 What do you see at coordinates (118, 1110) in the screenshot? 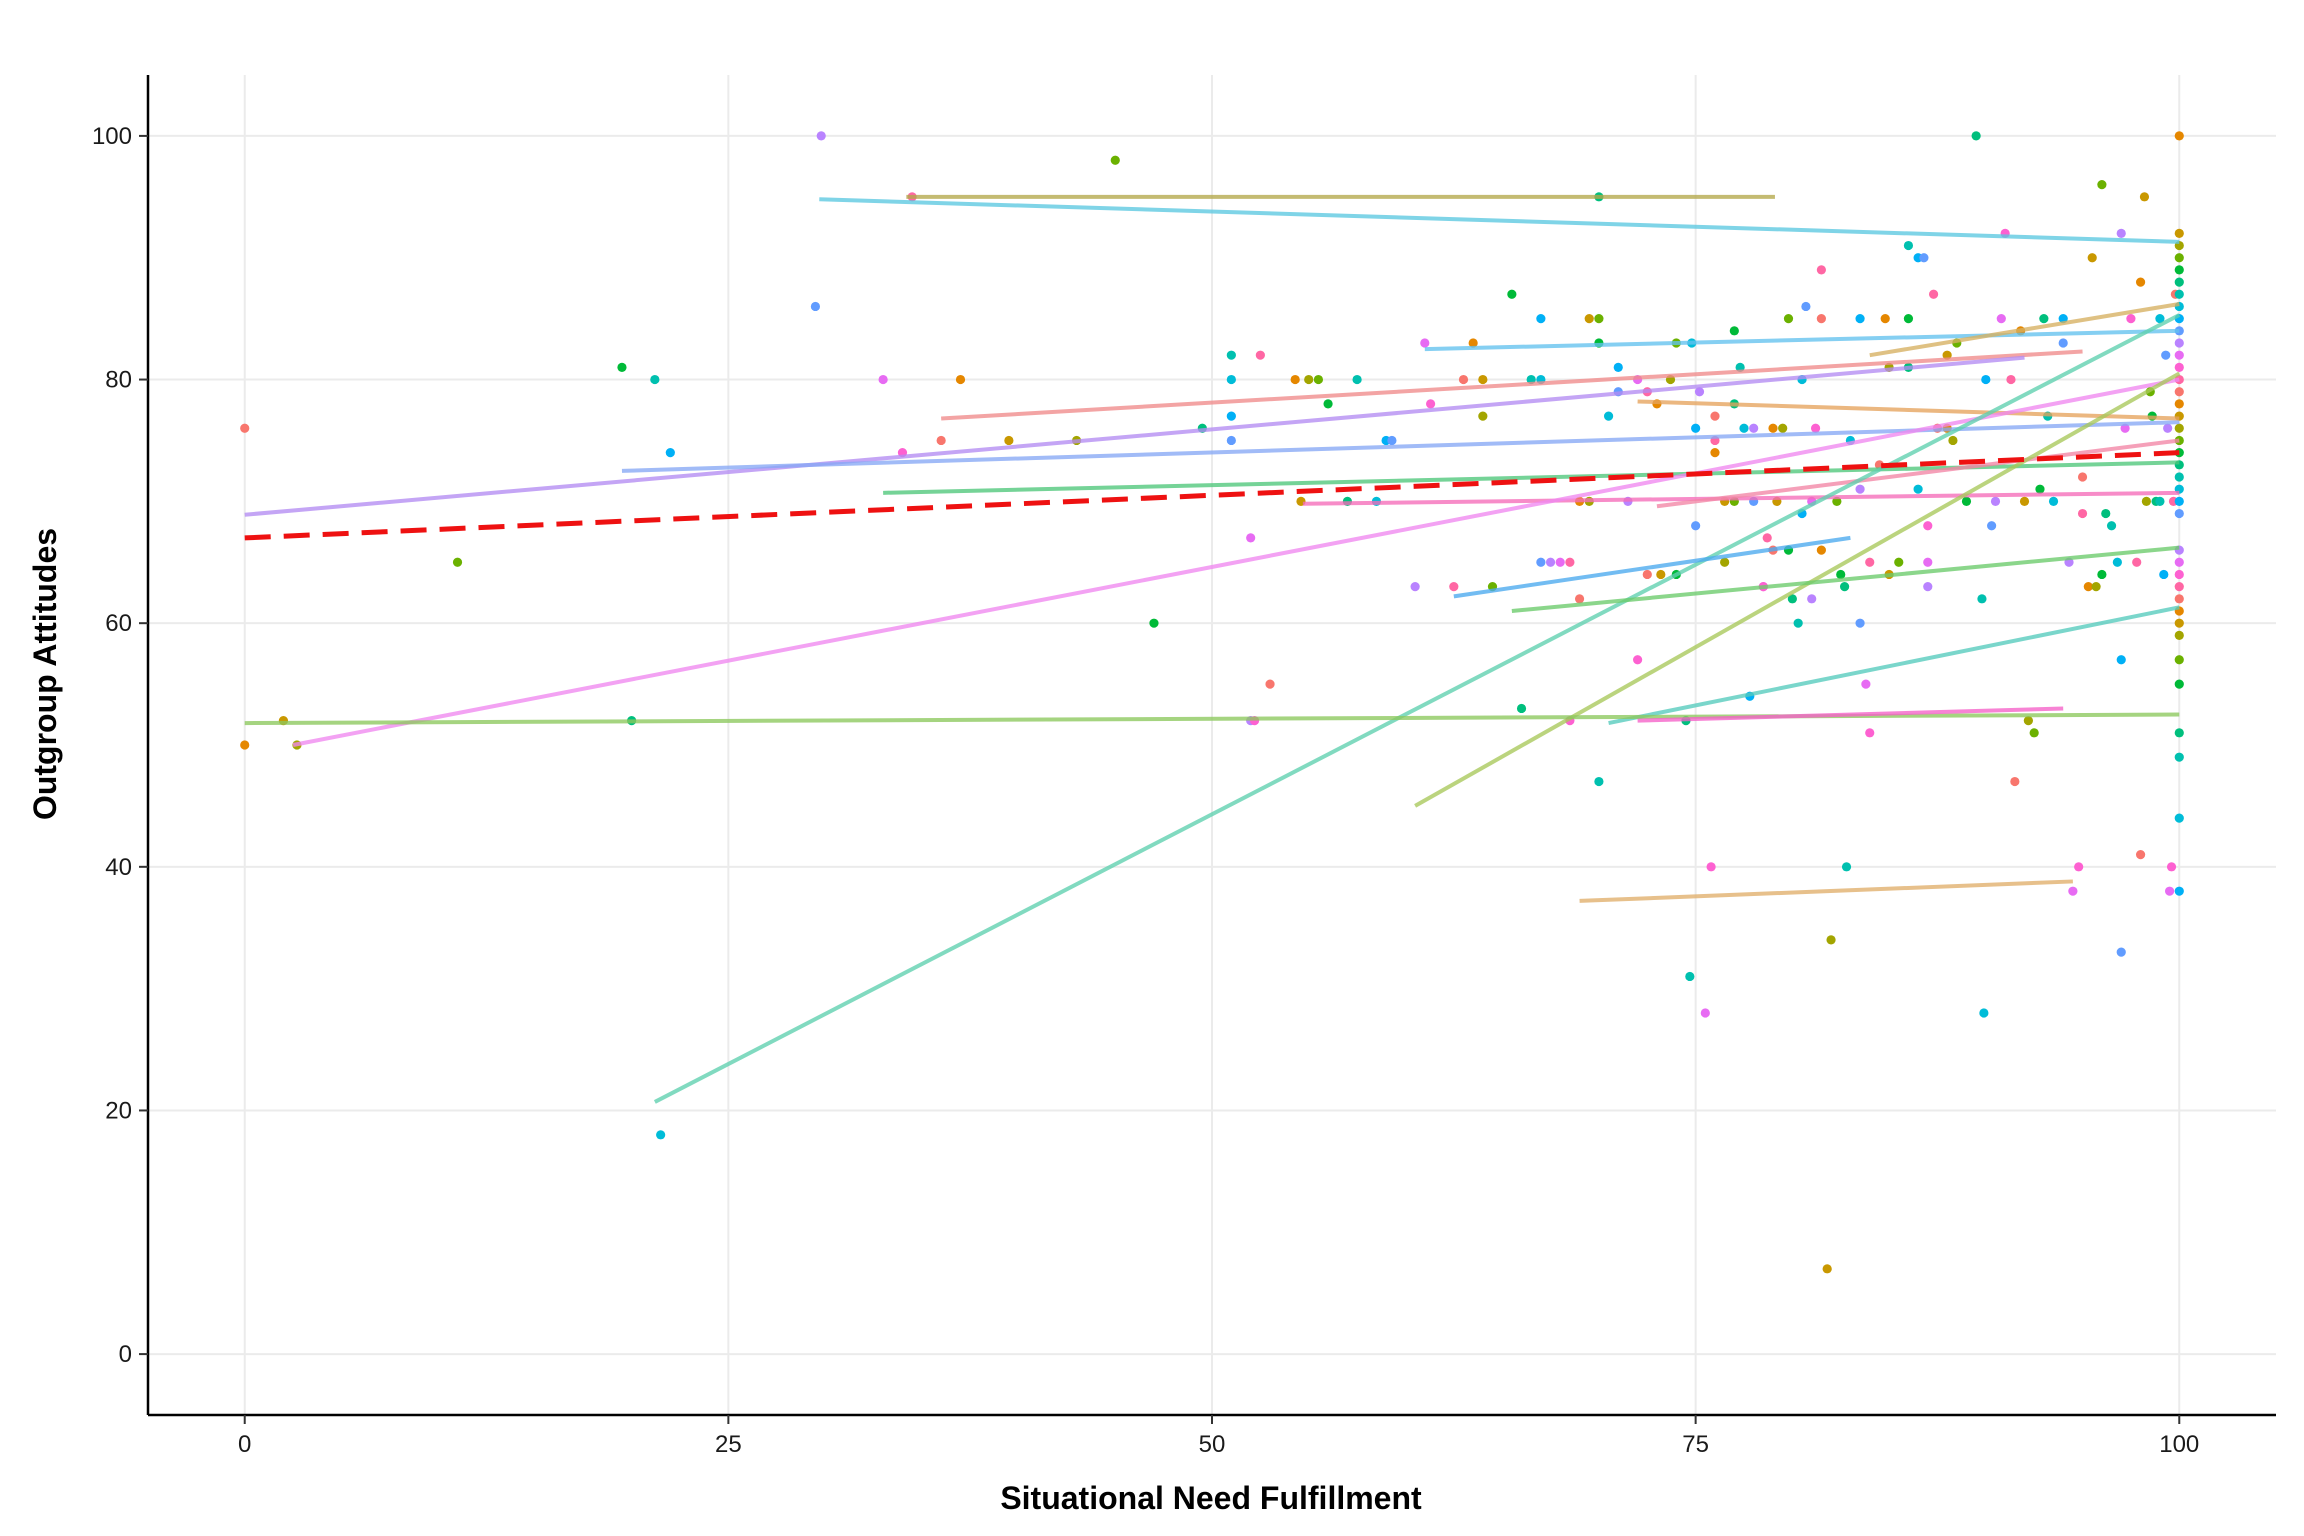
I see `y-tick-label: 20` at bounding box center [118, 1110].